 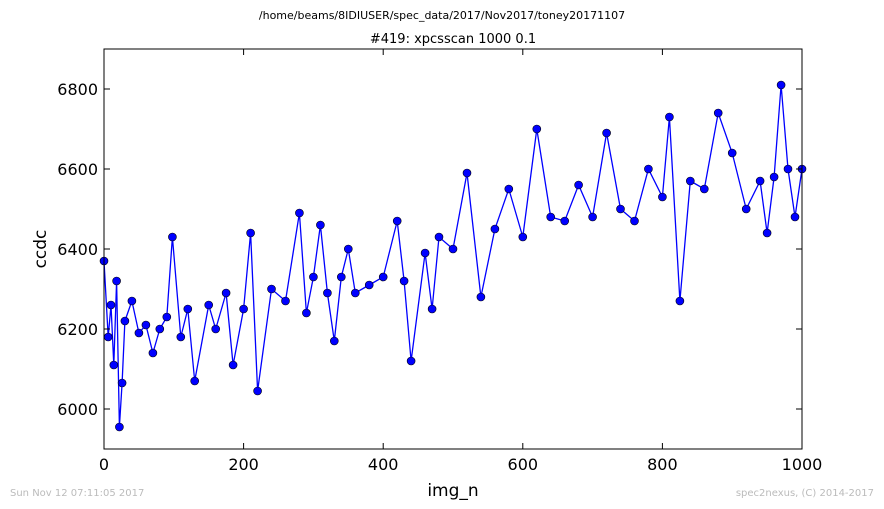 I want to click on copyright-footer: spec2nexus, (C) 2014-2017, so click(x=804, y=493).